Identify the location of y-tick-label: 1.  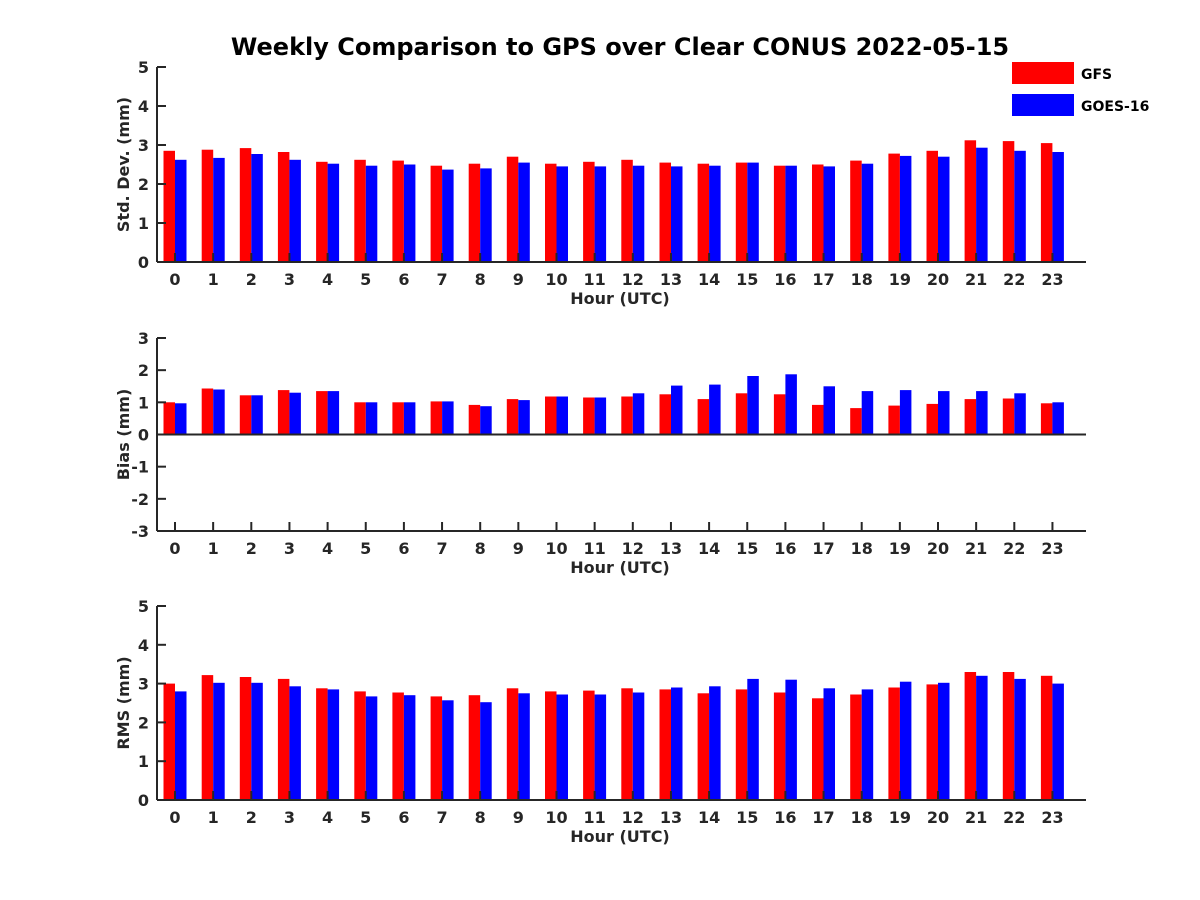
(143, 223).